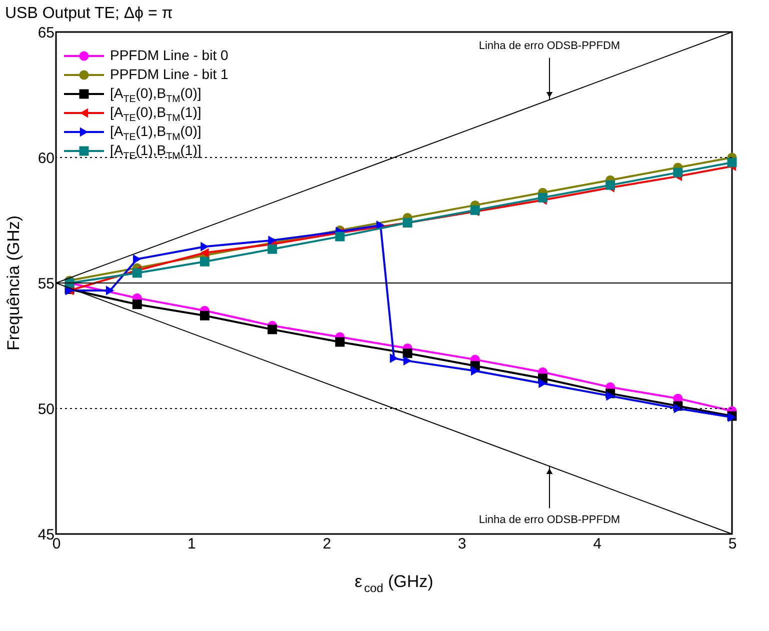 The height and width of the screenshot is (631, 769). Describe the element at coordinates (169, 55) in the screenshot. I see `legend-label: PPFDM Line - bit 0` at that location.